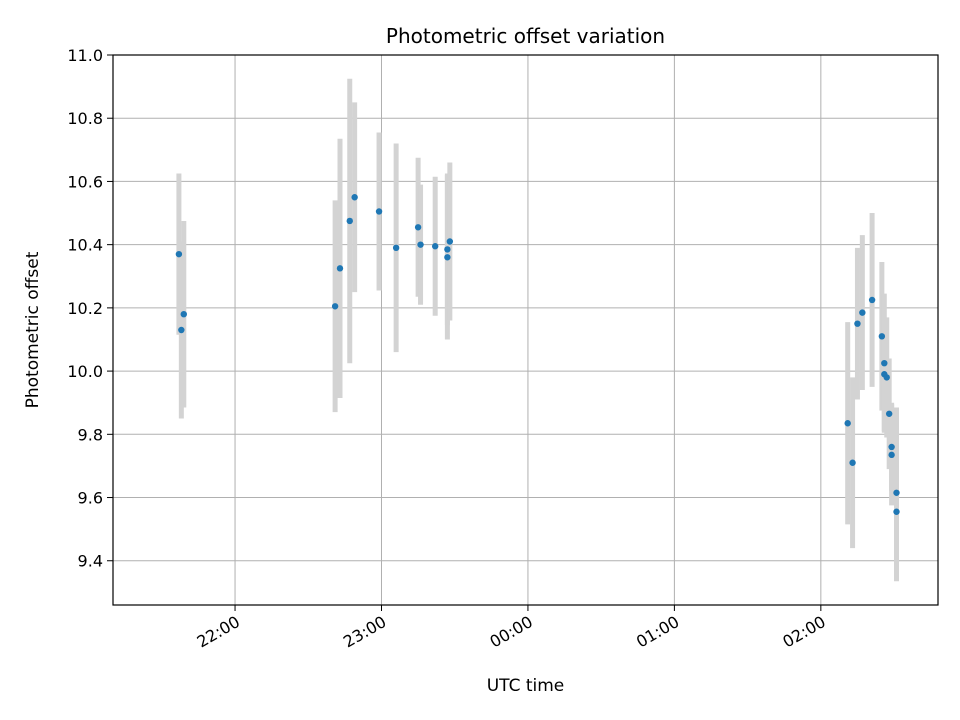  What do you see at coordinates (85, 371) in the screenshot?
I see `y-tick-label: 10.0` at bounding box center [85, 371].